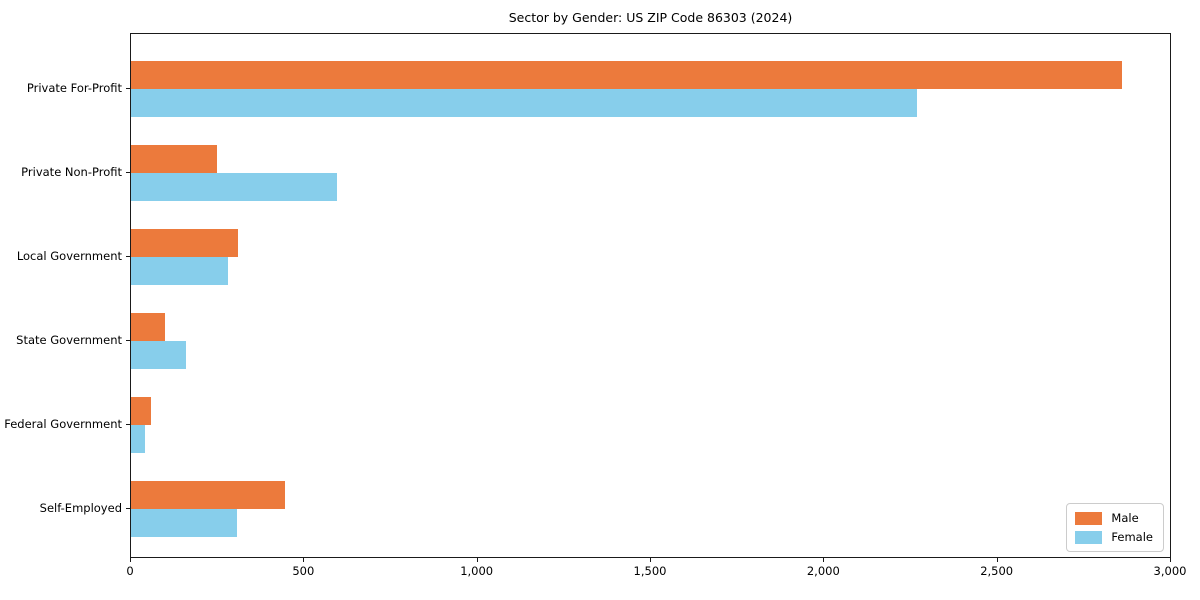 Image resolution: width=1200 pixels, height=600 pixels. I want to click on x-tick-label: 3,000, so click(1170, 571).